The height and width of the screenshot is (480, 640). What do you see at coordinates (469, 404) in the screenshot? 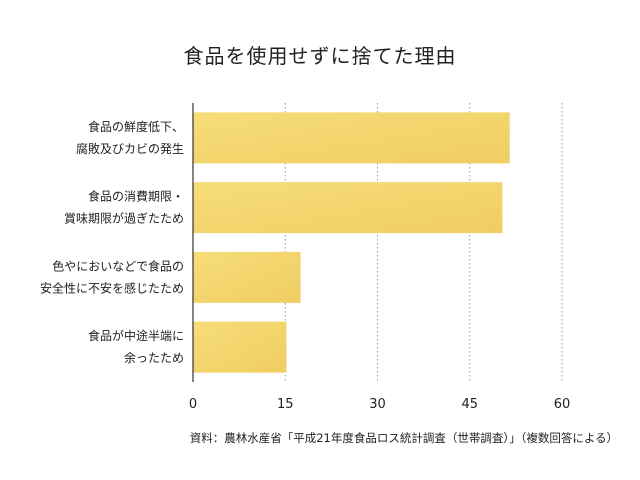
I see `x-tick-label-45: 45` at bounding box center [469, 404].